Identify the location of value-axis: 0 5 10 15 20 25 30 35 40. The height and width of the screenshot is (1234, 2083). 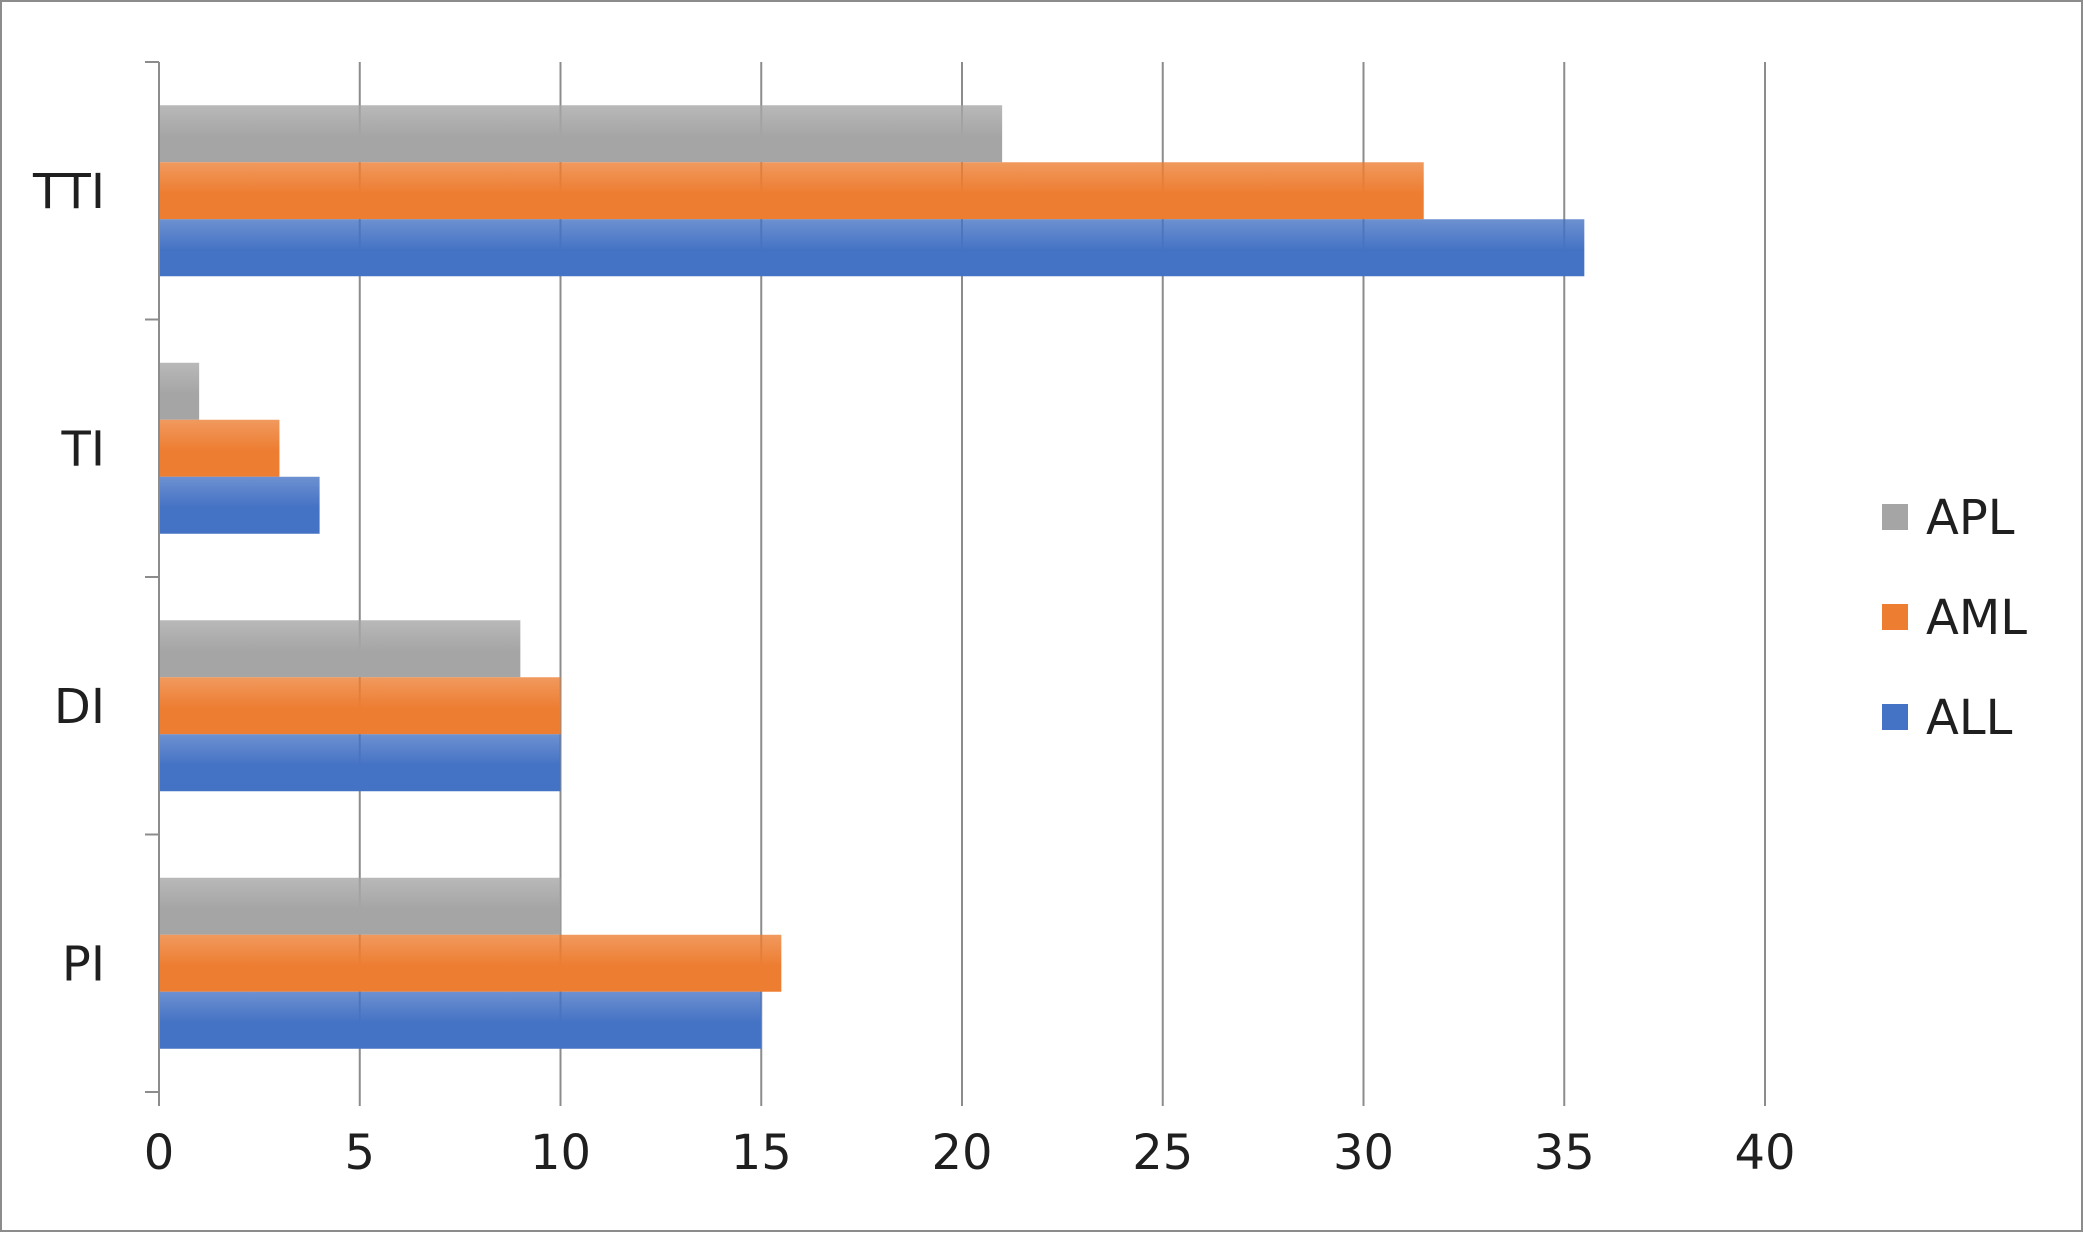
(970, 1136).